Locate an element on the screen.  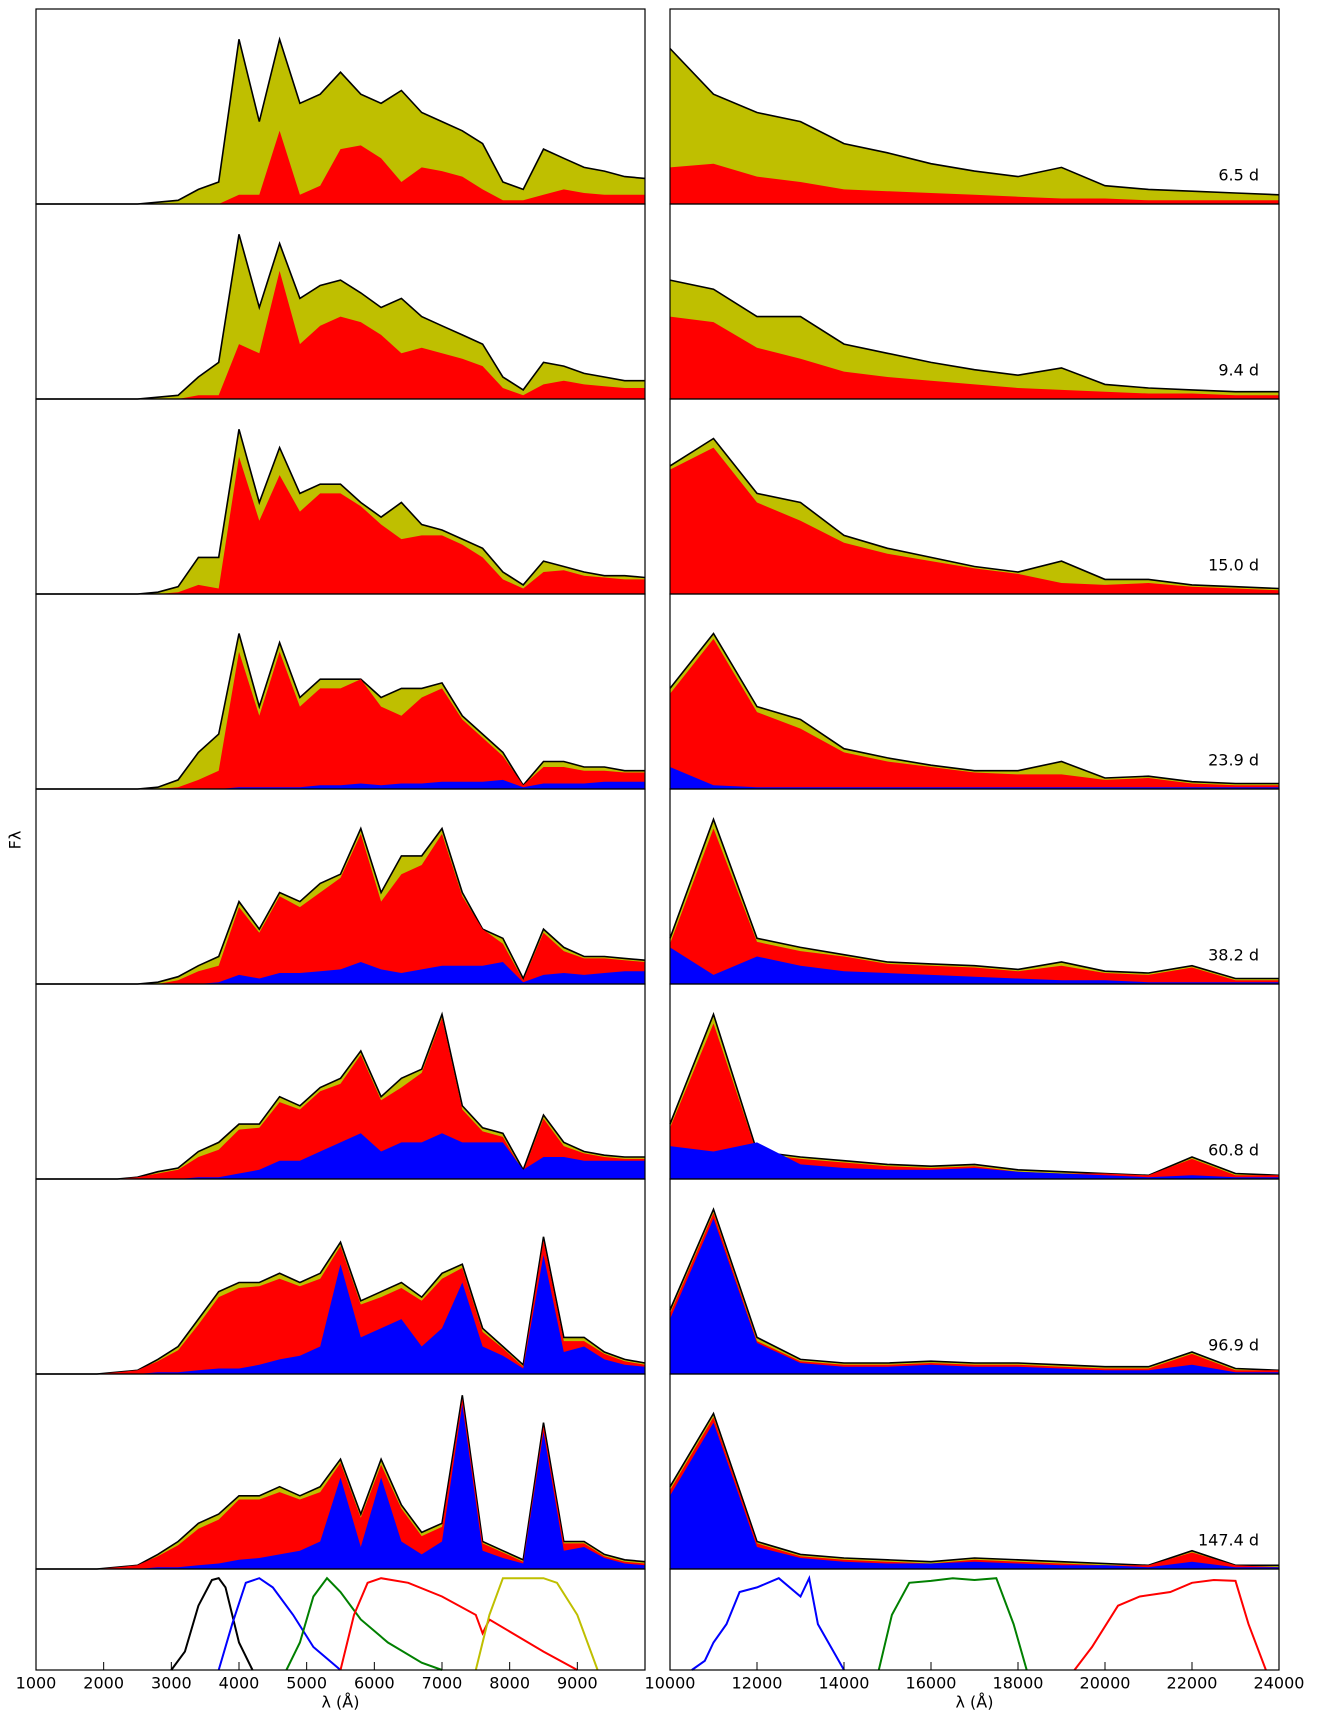
epoch-label: 6.5 d is located at coordinates (1238, 175).